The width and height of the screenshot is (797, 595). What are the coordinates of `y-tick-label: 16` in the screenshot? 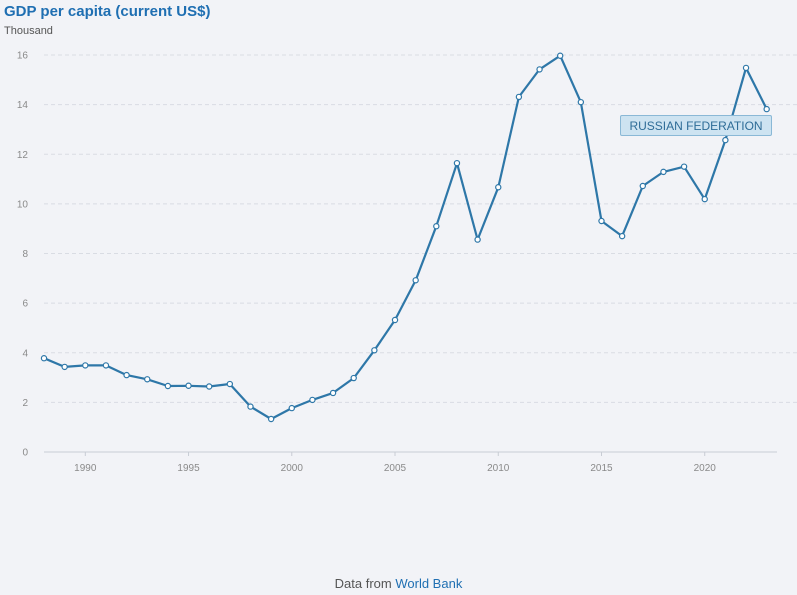 It's located at (23, 56).